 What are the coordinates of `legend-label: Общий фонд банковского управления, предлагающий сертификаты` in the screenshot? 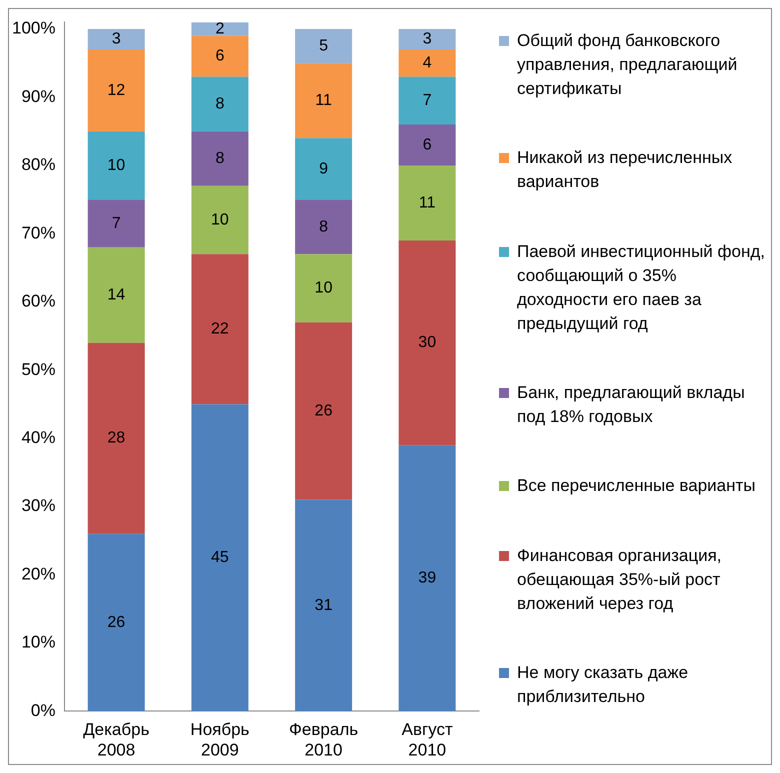 It's located at (627, 65).